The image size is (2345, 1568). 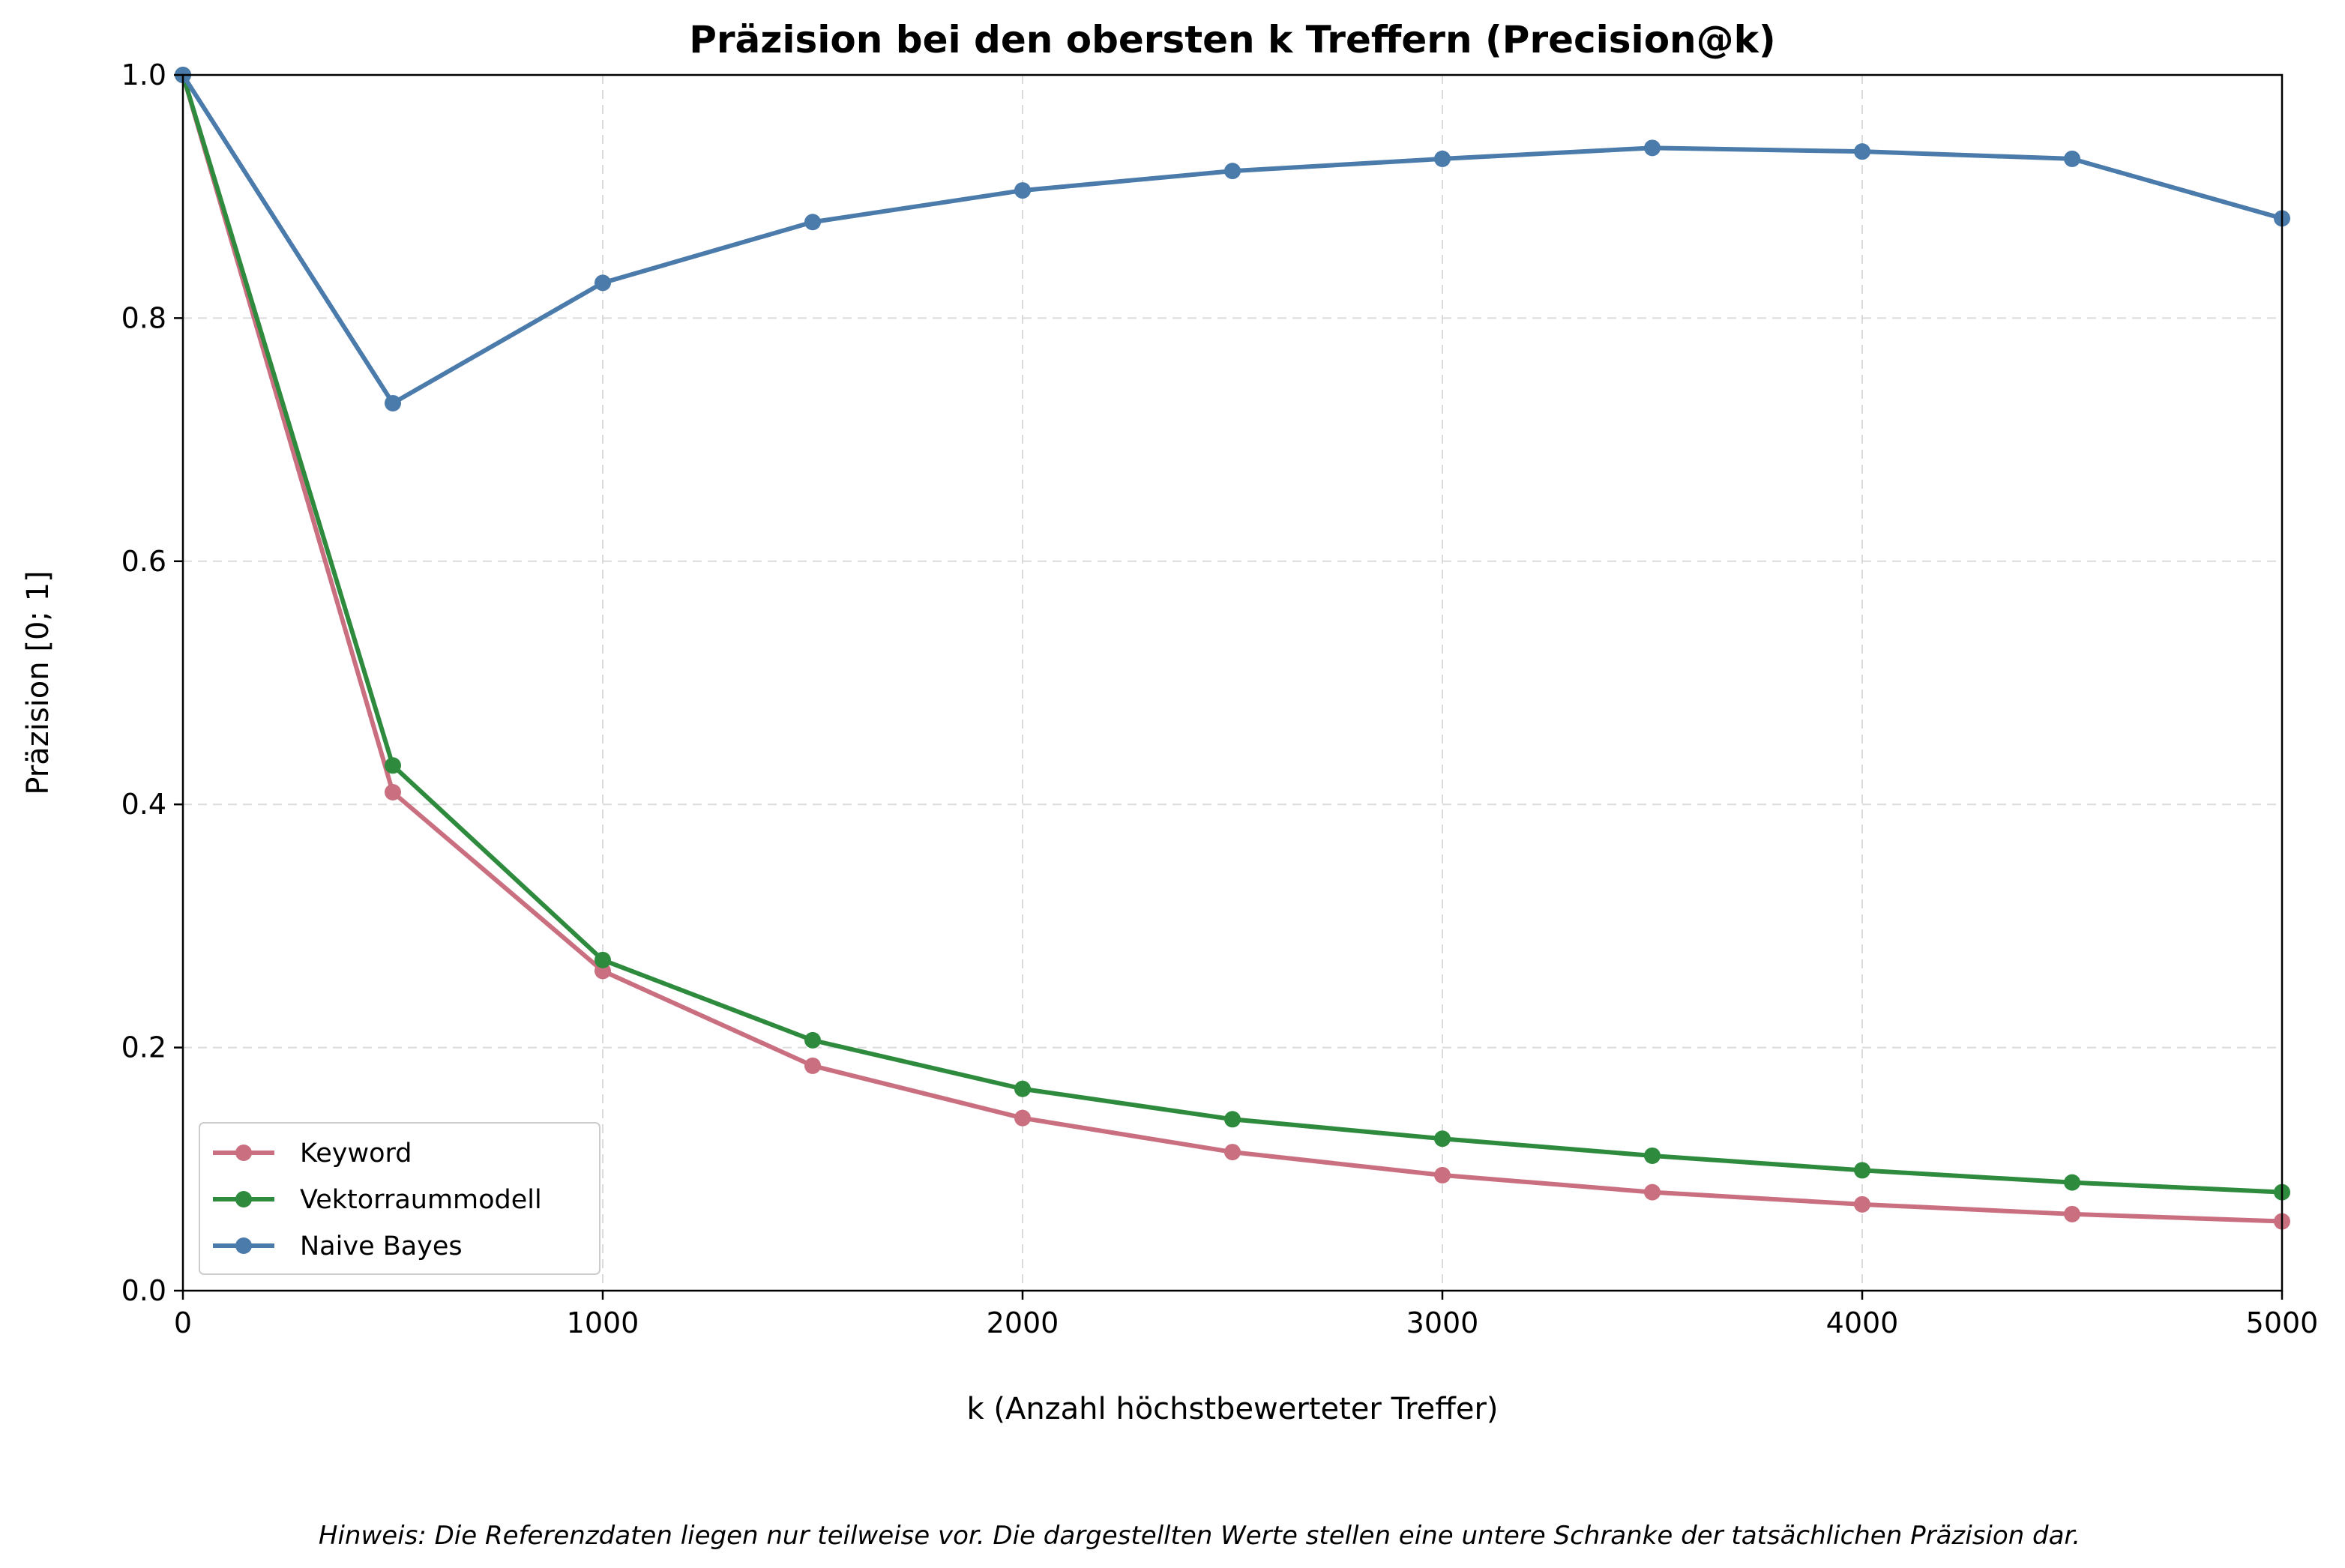 I want to click on x-tick-label: 4000, so click(x=1862, y=1322).